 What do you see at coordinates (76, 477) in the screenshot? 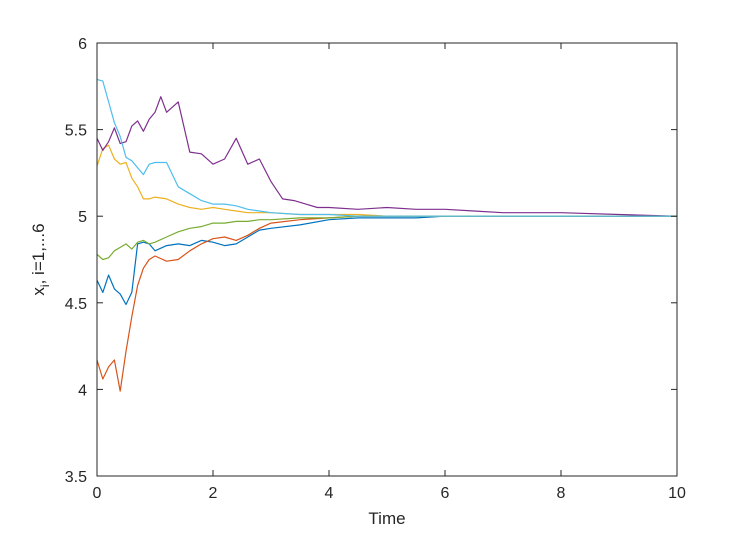
I see `y-tick-label: 3.5` at bounding box center [76, 477].